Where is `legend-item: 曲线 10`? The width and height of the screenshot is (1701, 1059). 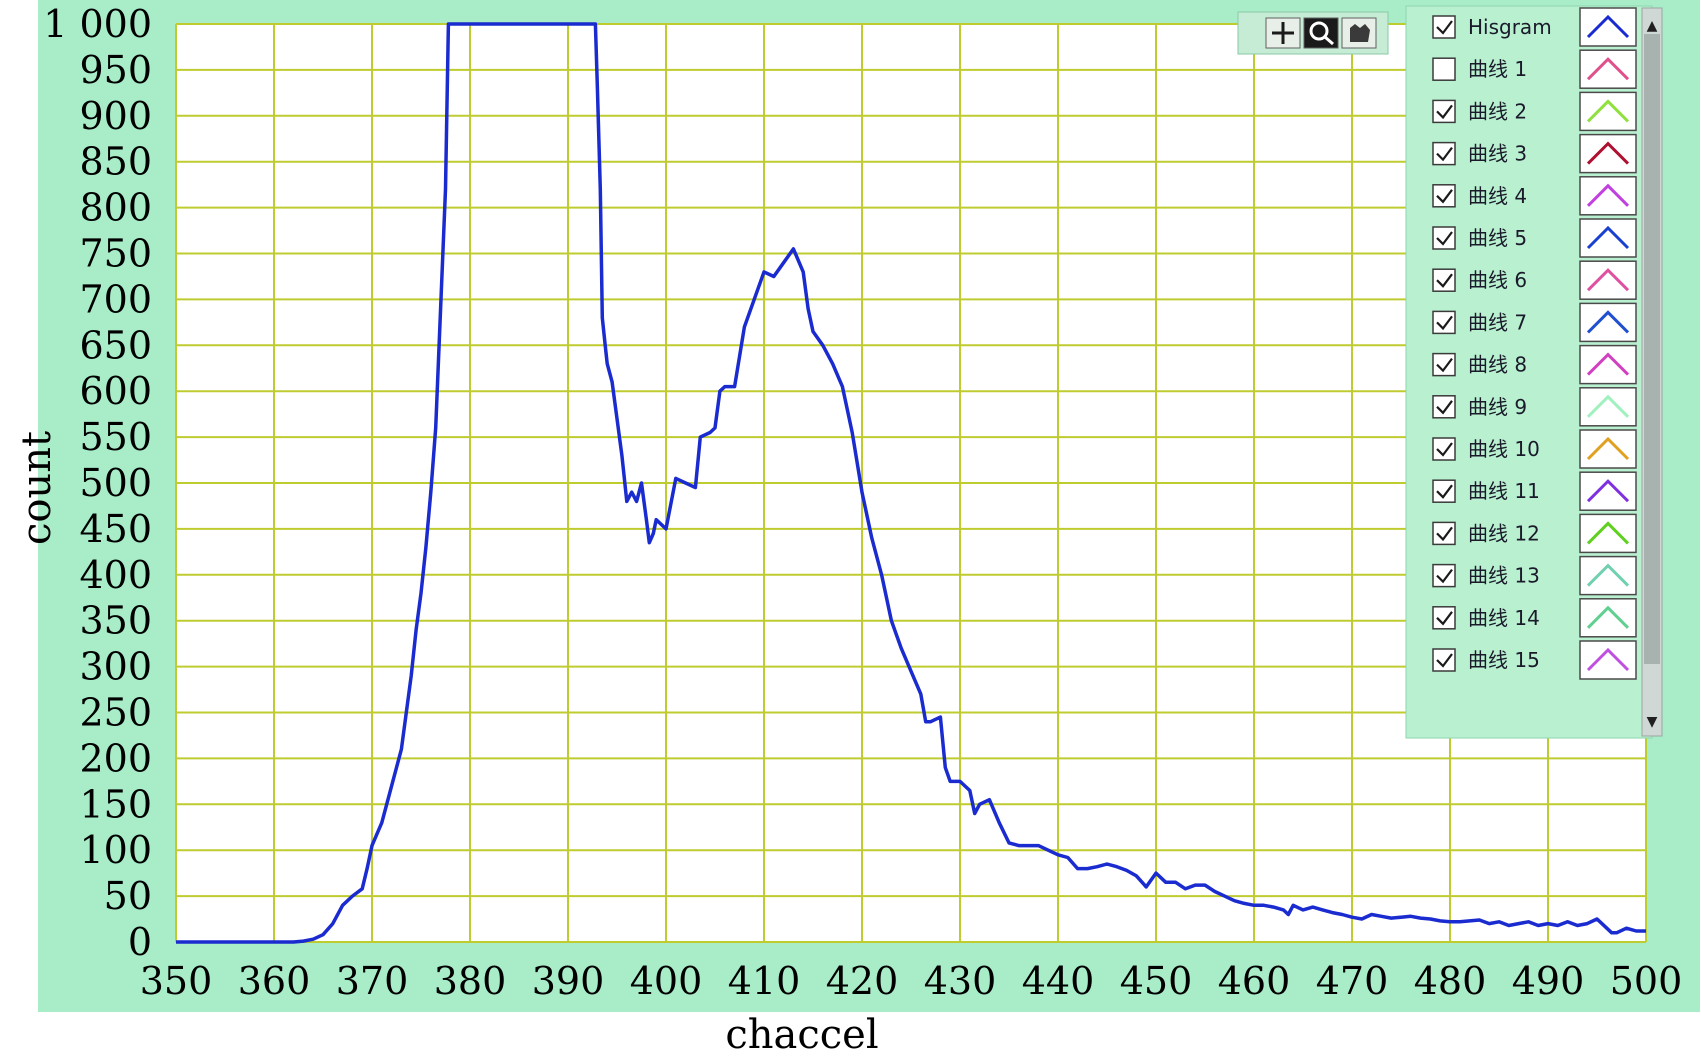 legend-item: 曲线 10 is located at coordinates (1534, 449).